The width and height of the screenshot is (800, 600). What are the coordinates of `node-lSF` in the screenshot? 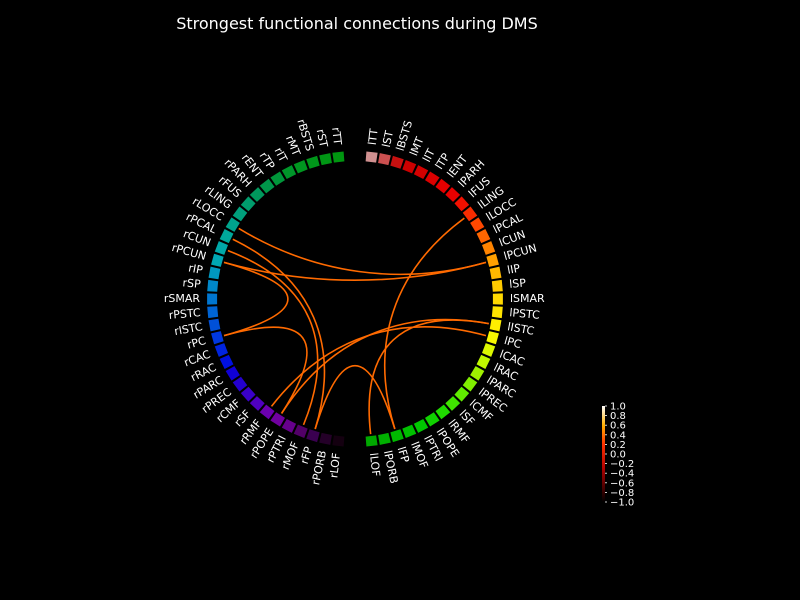 It's located at (453, 403).